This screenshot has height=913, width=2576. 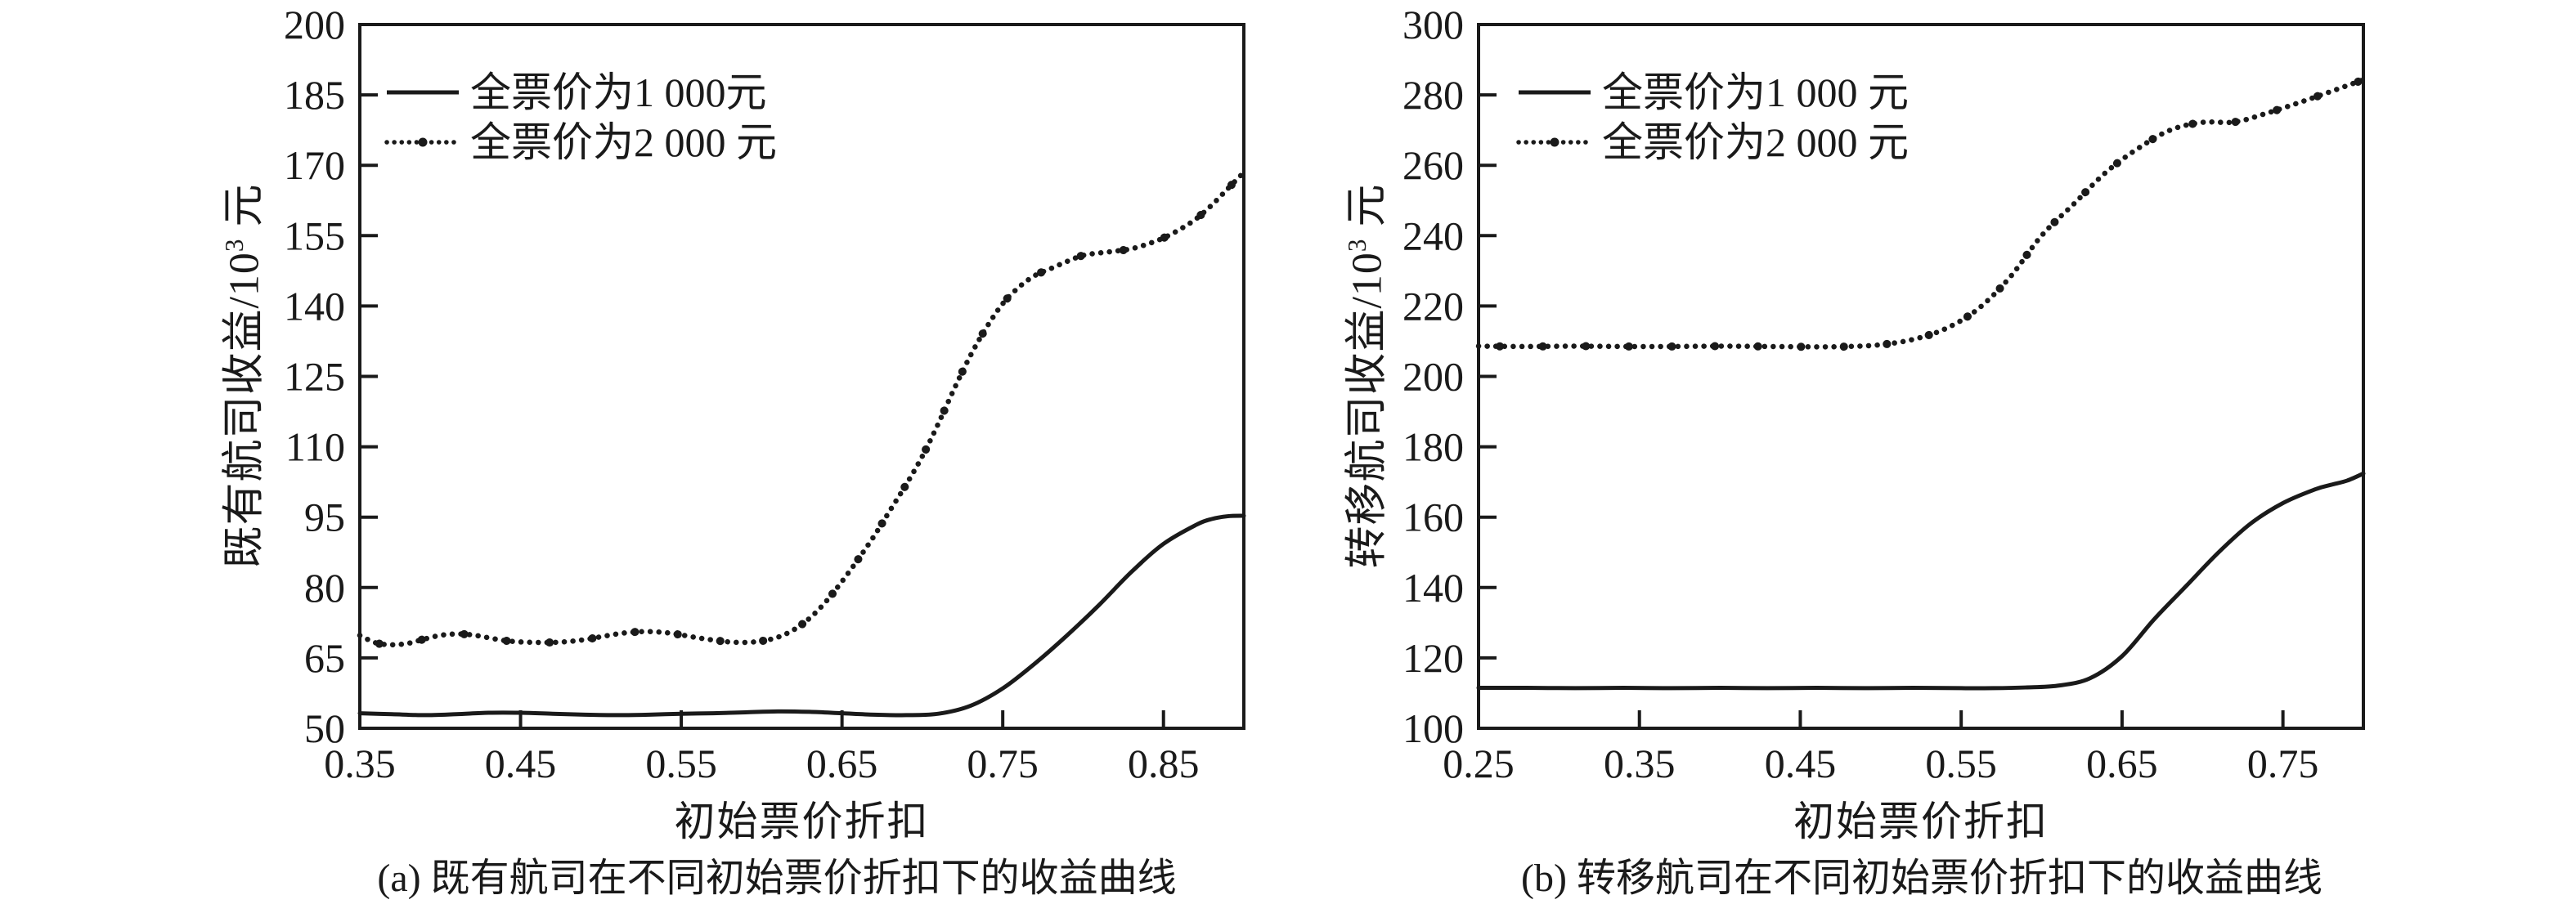 What do you see at coordinates (314, 24) in the screenshot?
I see `y-tick-label-a: 200` at bounding box center [314, 24].